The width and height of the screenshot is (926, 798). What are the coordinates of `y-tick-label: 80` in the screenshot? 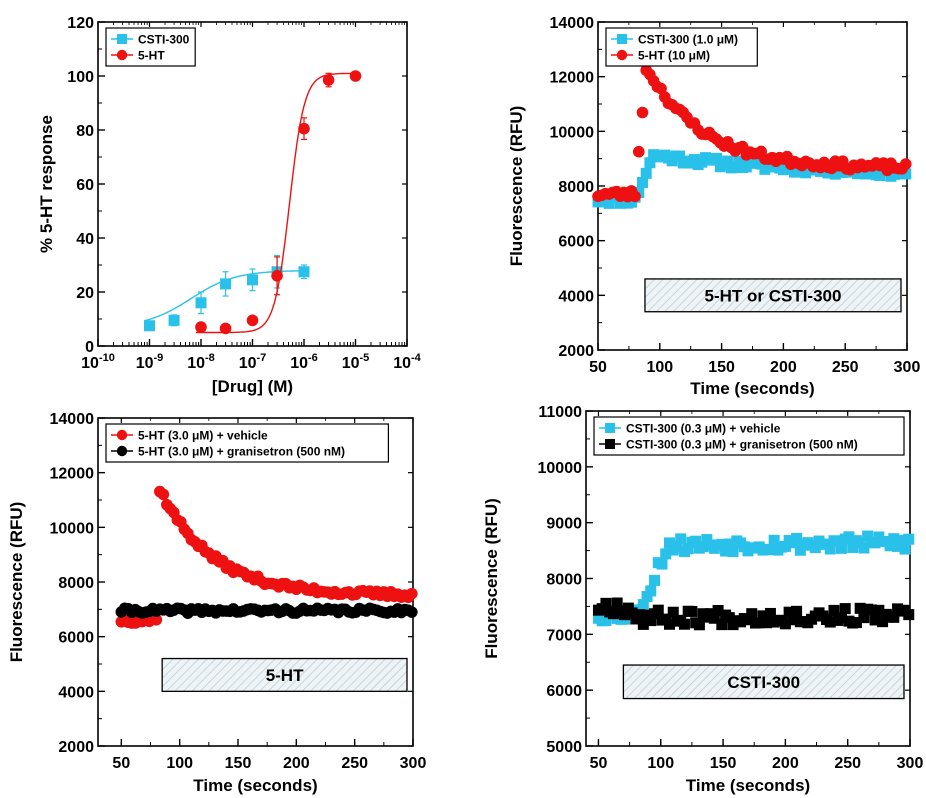 It's located at (85, 131).